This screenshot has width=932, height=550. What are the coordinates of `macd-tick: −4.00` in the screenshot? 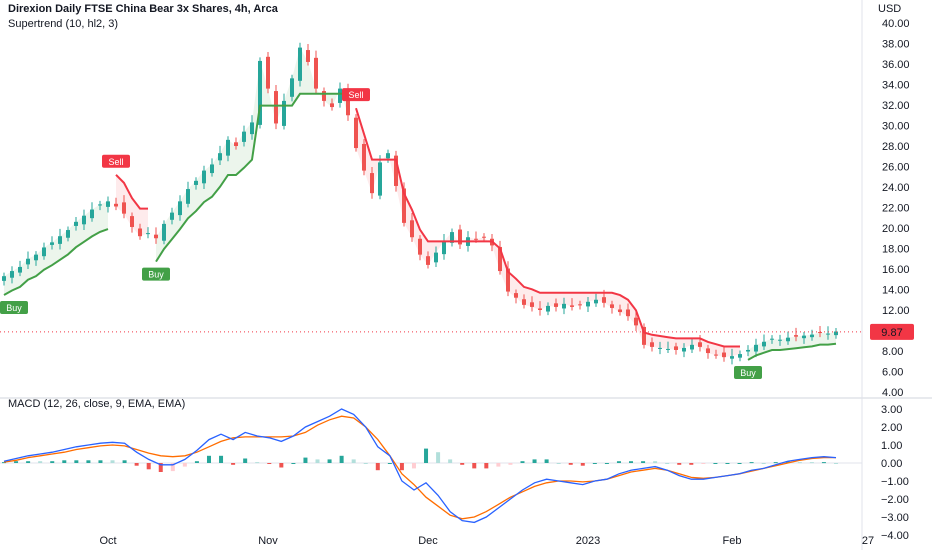 It's located at (895, 536).